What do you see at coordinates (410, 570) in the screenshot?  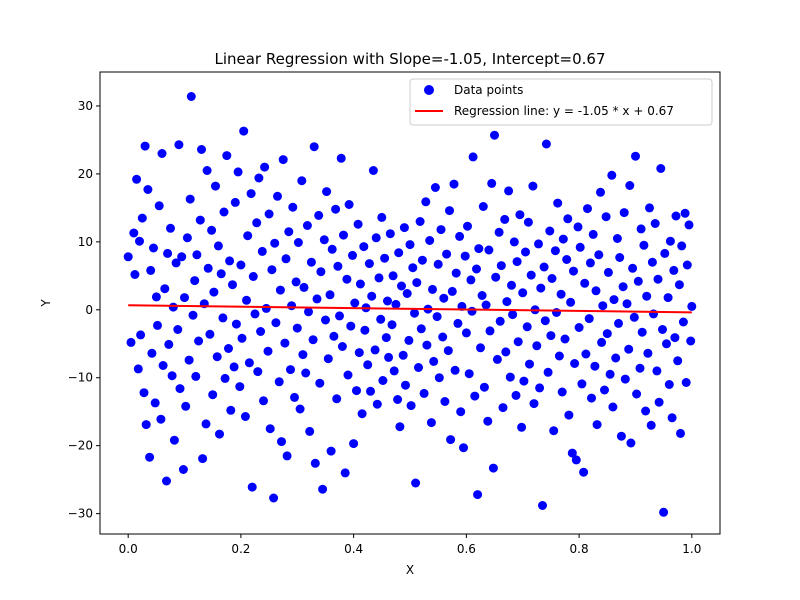 I see `x-axis-label: X` at bounding box center [410, 570].